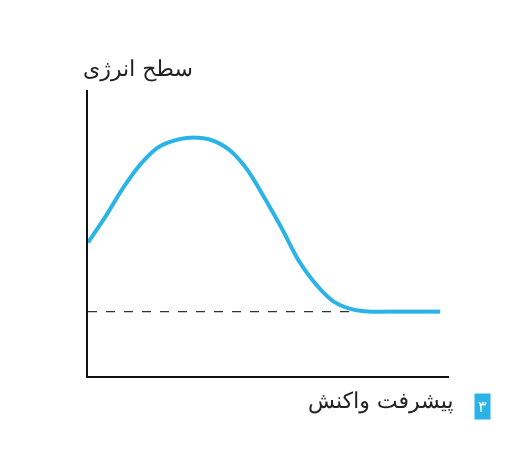  Describe the element at coordinates (138, 69) in the screenshot. I see `y-axis-title: سطح انرژی` at that location.